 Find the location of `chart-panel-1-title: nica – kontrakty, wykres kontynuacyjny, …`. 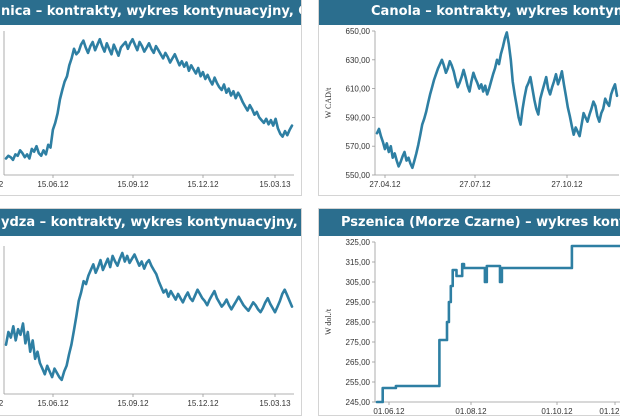

chart-panel-1-title: nica – kontrakty, wykres kontynuacyjny, … is located at coordinates (151, 11).